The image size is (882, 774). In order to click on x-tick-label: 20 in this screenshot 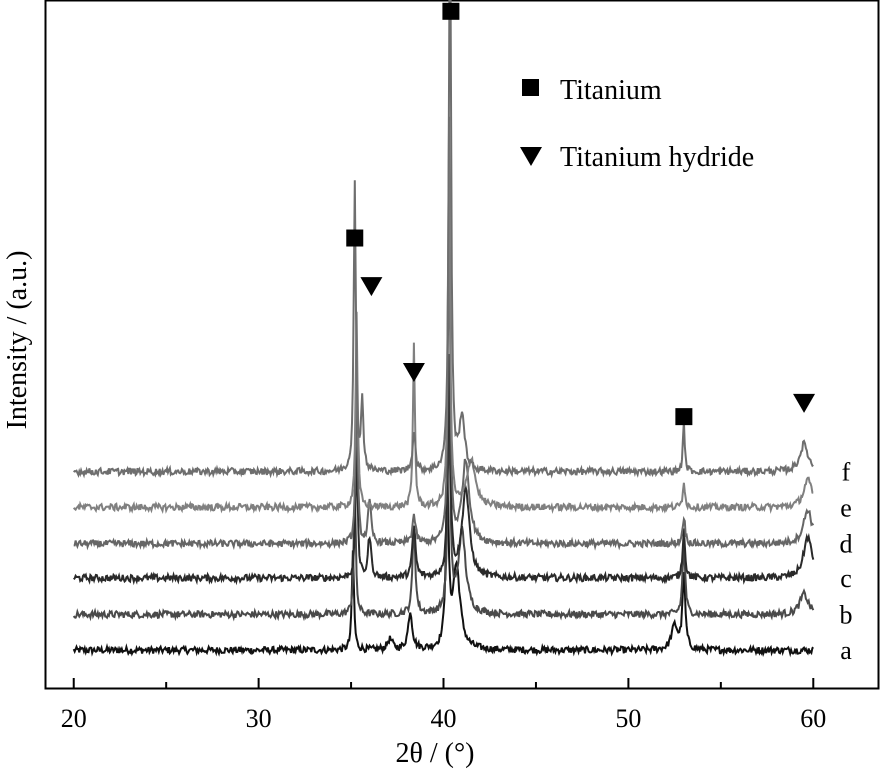, I will do `click(74, 718)`.